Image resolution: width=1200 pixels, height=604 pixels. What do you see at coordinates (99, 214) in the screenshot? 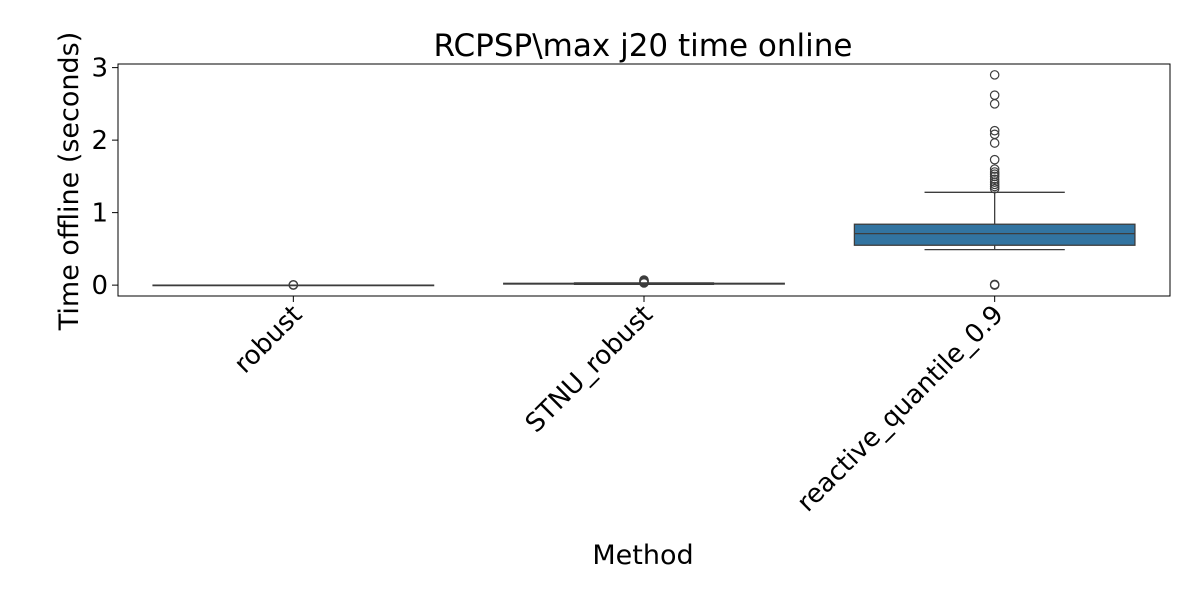
I see `y-tick-label: 1` at bounding box center [99, 214].